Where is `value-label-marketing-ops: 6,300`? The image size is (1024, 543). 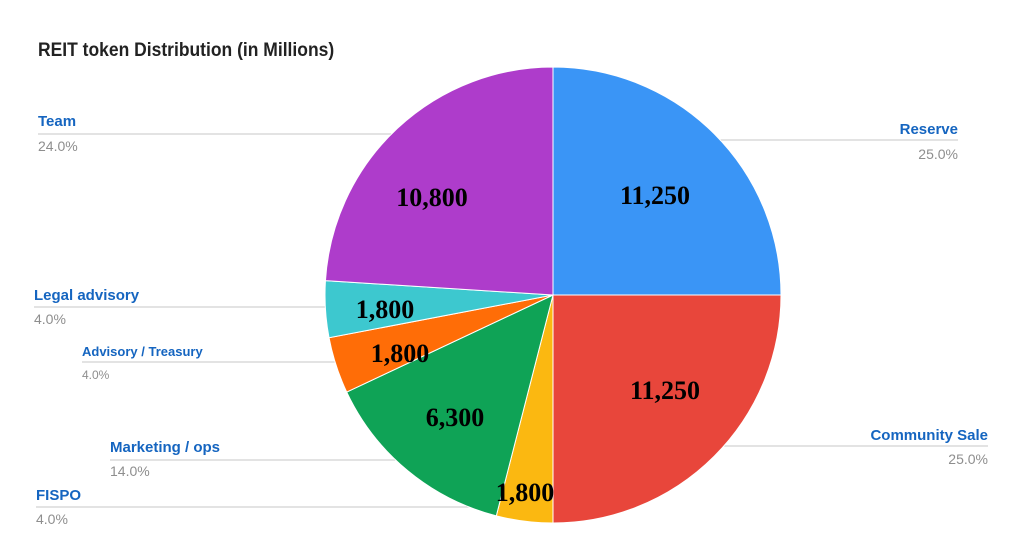
value-label-marketing-ops: 6,300 is located at coordinates (455, 417).